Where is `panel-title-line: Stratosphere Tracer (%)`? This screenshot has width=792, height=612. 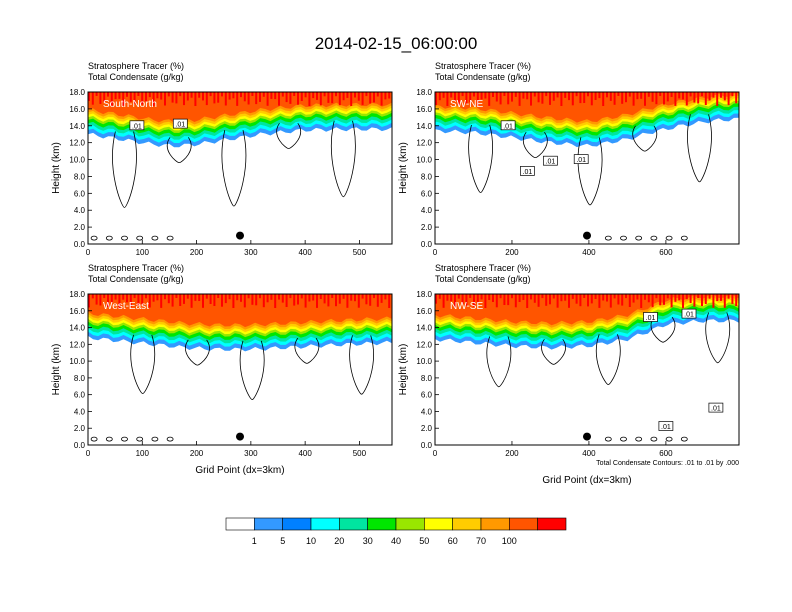 panel-title-line: Stratosphere Tracer (%) is located at coordinates (483, 268).